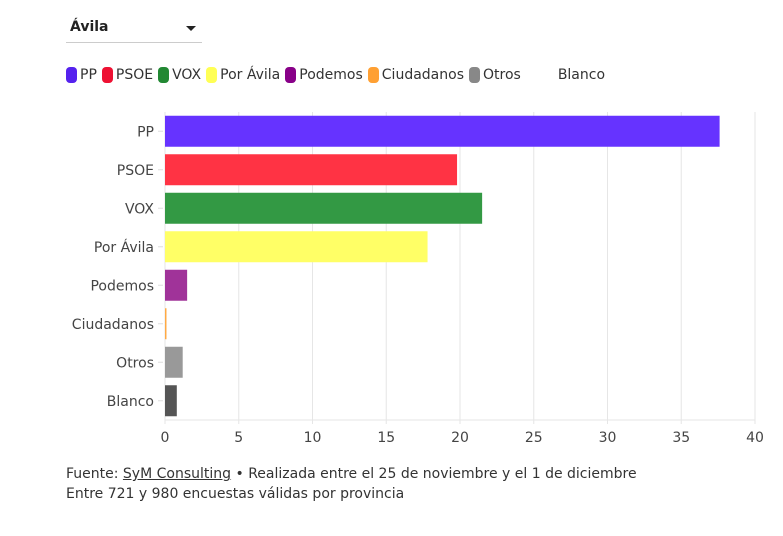  I want to click on x-tick-label: 35, so click(681, 438).